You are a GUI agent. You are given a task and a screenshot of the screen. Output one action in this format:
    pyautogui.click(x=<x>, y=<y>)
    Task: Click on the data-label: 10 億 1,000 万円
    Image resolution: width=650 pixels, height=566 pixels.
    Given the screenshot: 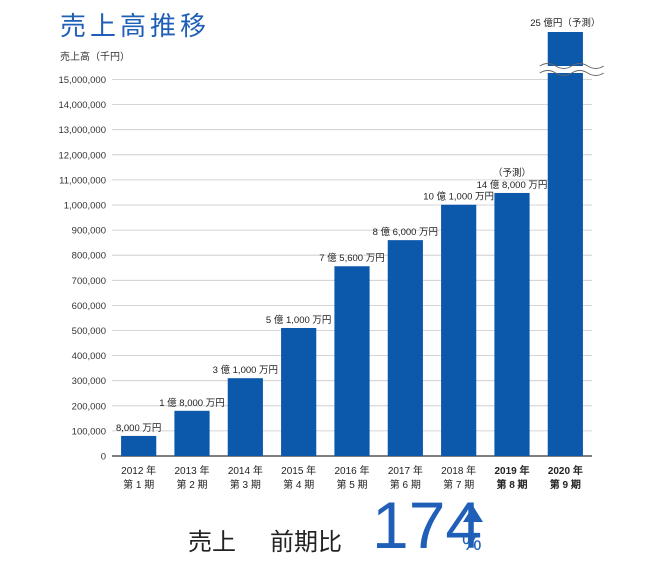 What is the action you would take?
    pyautogui.click(x=458, y=197)
    